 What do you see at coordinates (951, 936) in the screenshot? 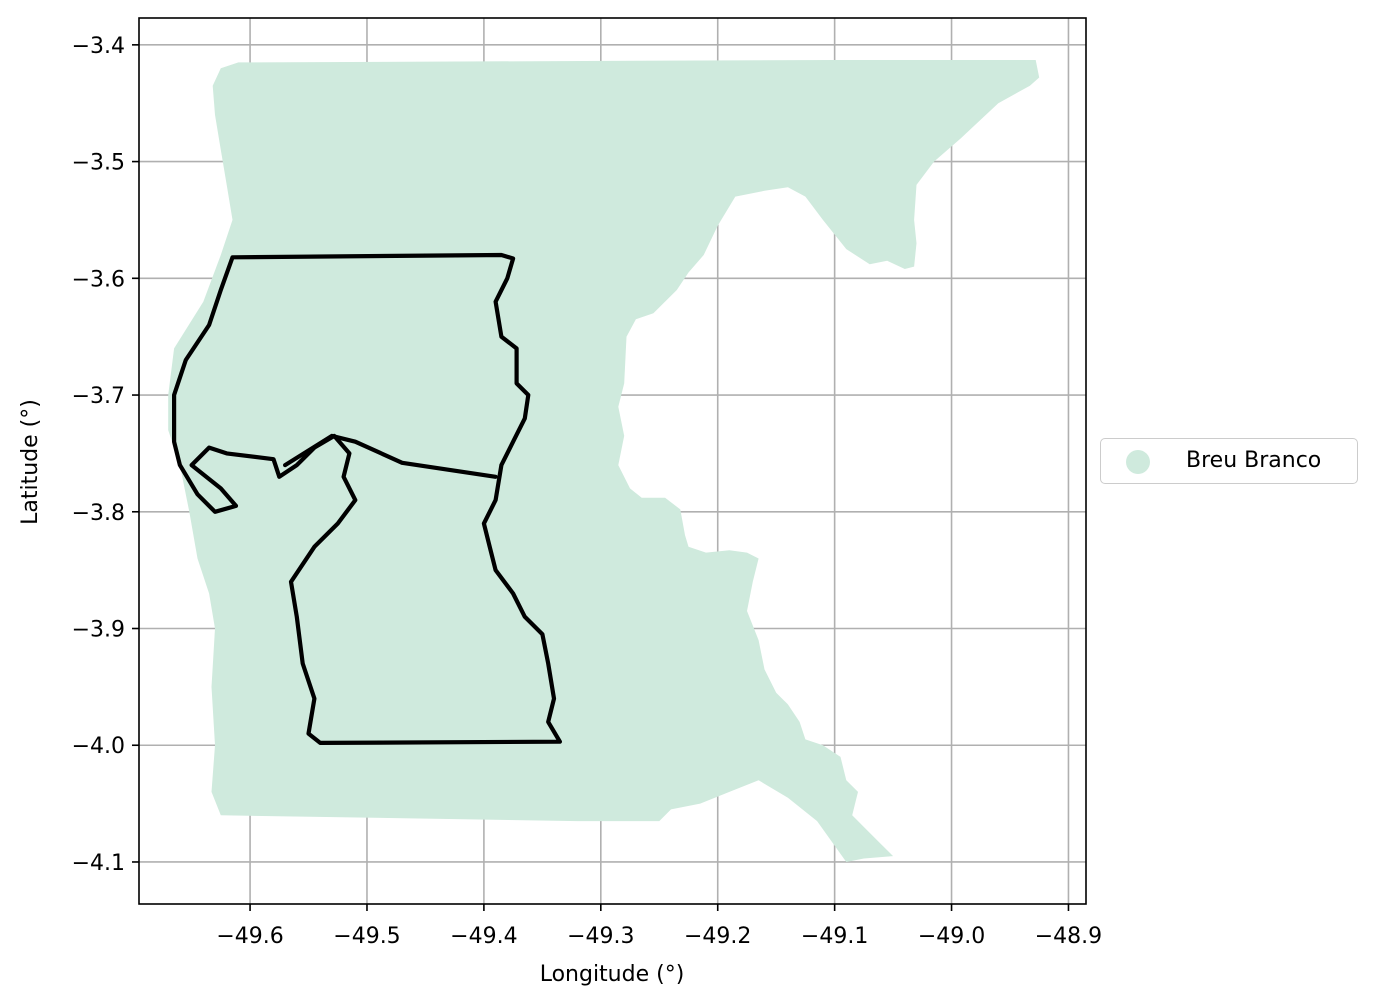
I see `x-tick-label: −49.0` at bounding box center [951, 936].